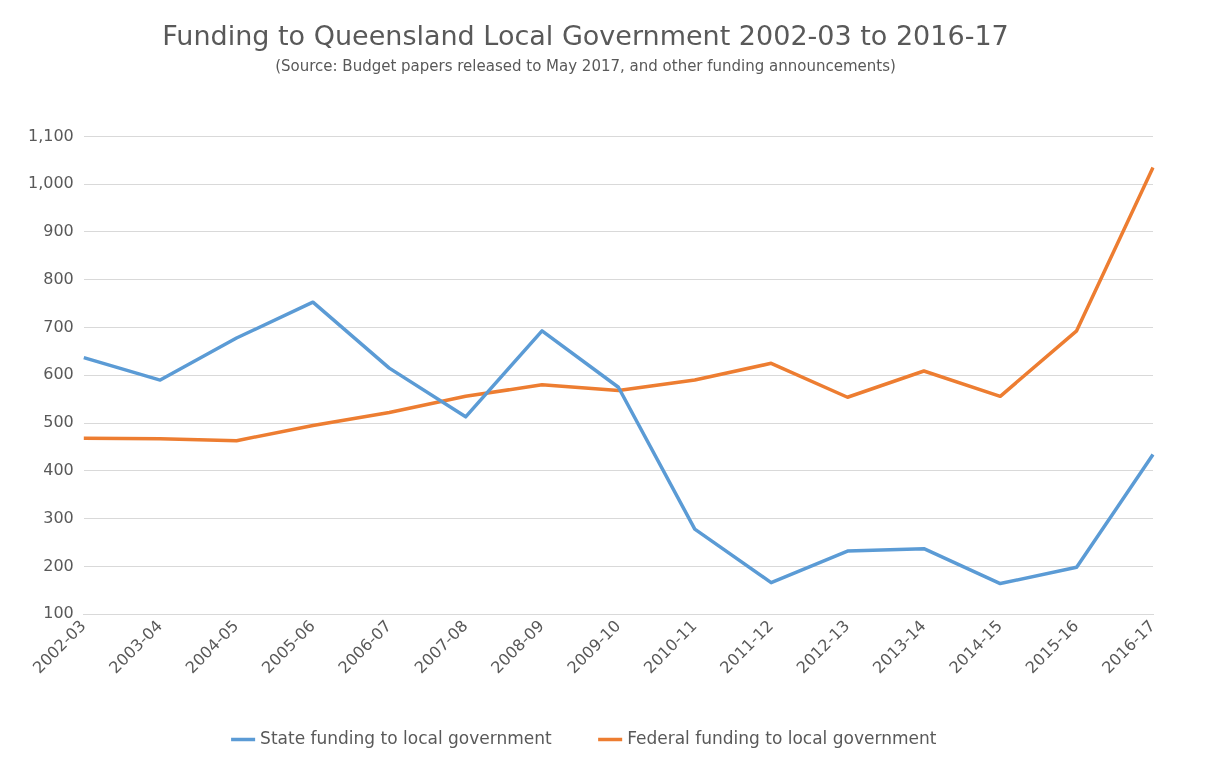 The height and width of the screenshot is (780, 1207). Describe the element at coordinates (585, 66) in the screenshot. I see `chart-subtitle: (Source: Budget papers released to May 2017, and other funding announcements)` at that location.